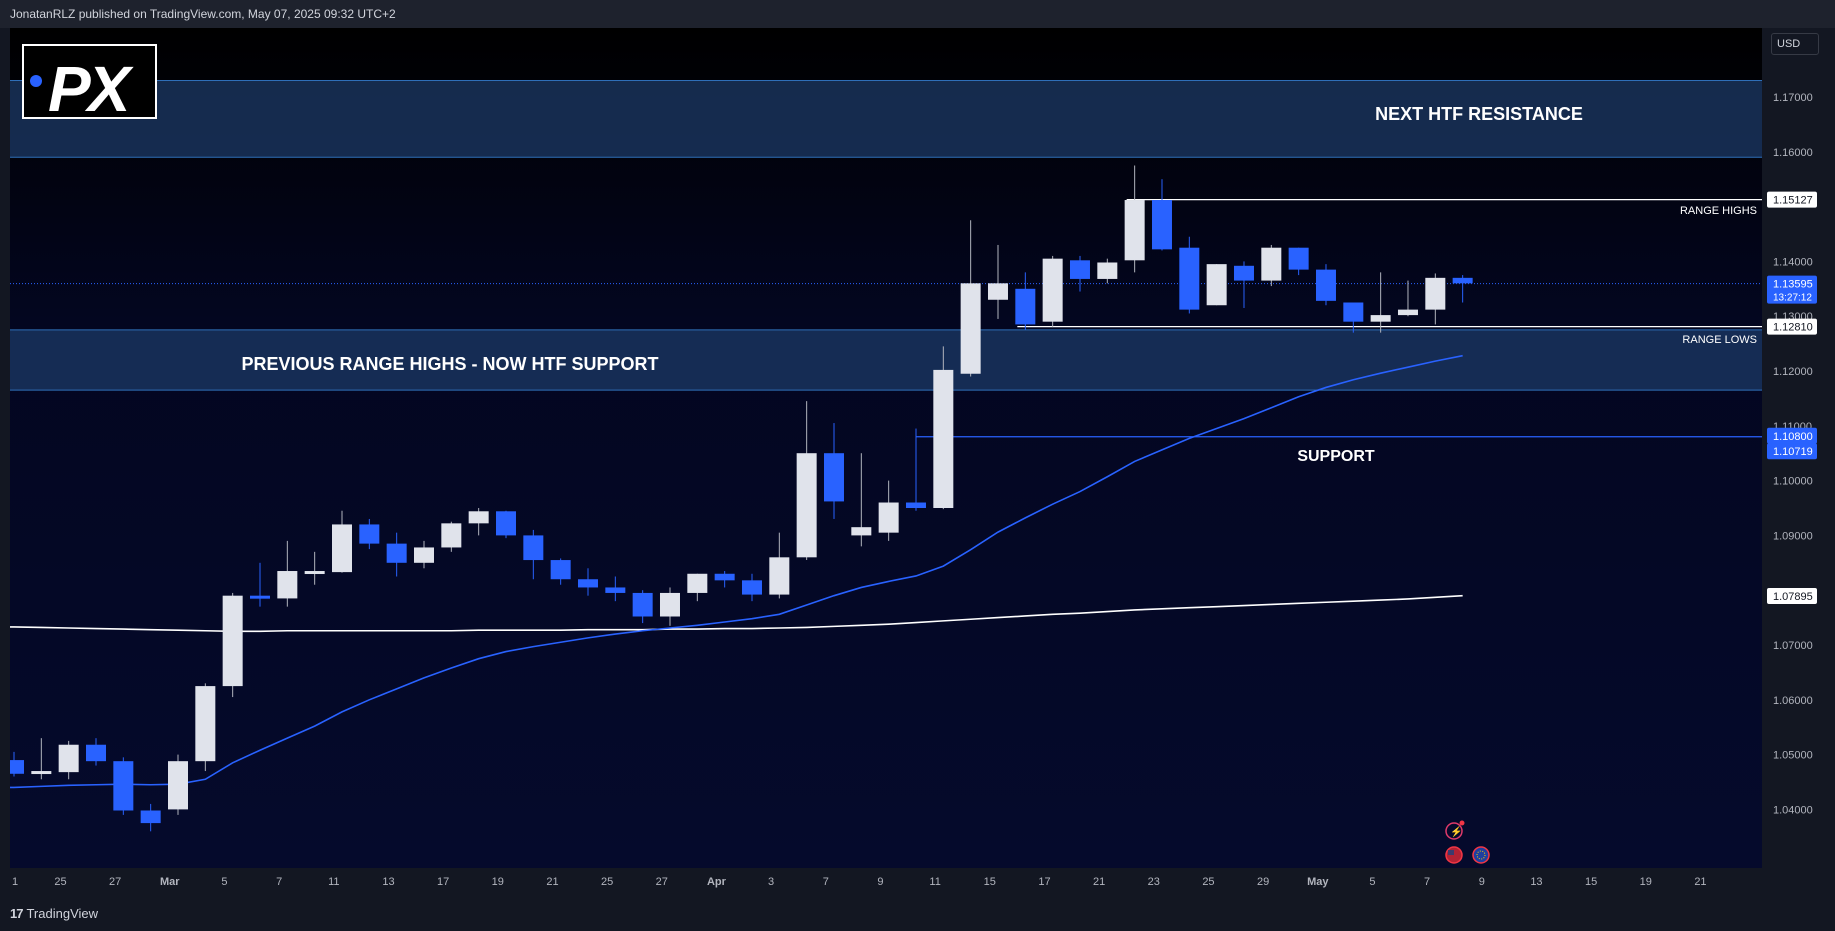  Describe the element at coordinates (449, 364) in the screenshot. I see `support-zone-label: PREVIOUS RANGE HIGHS - NOW HTF SUPPORT` at that location.